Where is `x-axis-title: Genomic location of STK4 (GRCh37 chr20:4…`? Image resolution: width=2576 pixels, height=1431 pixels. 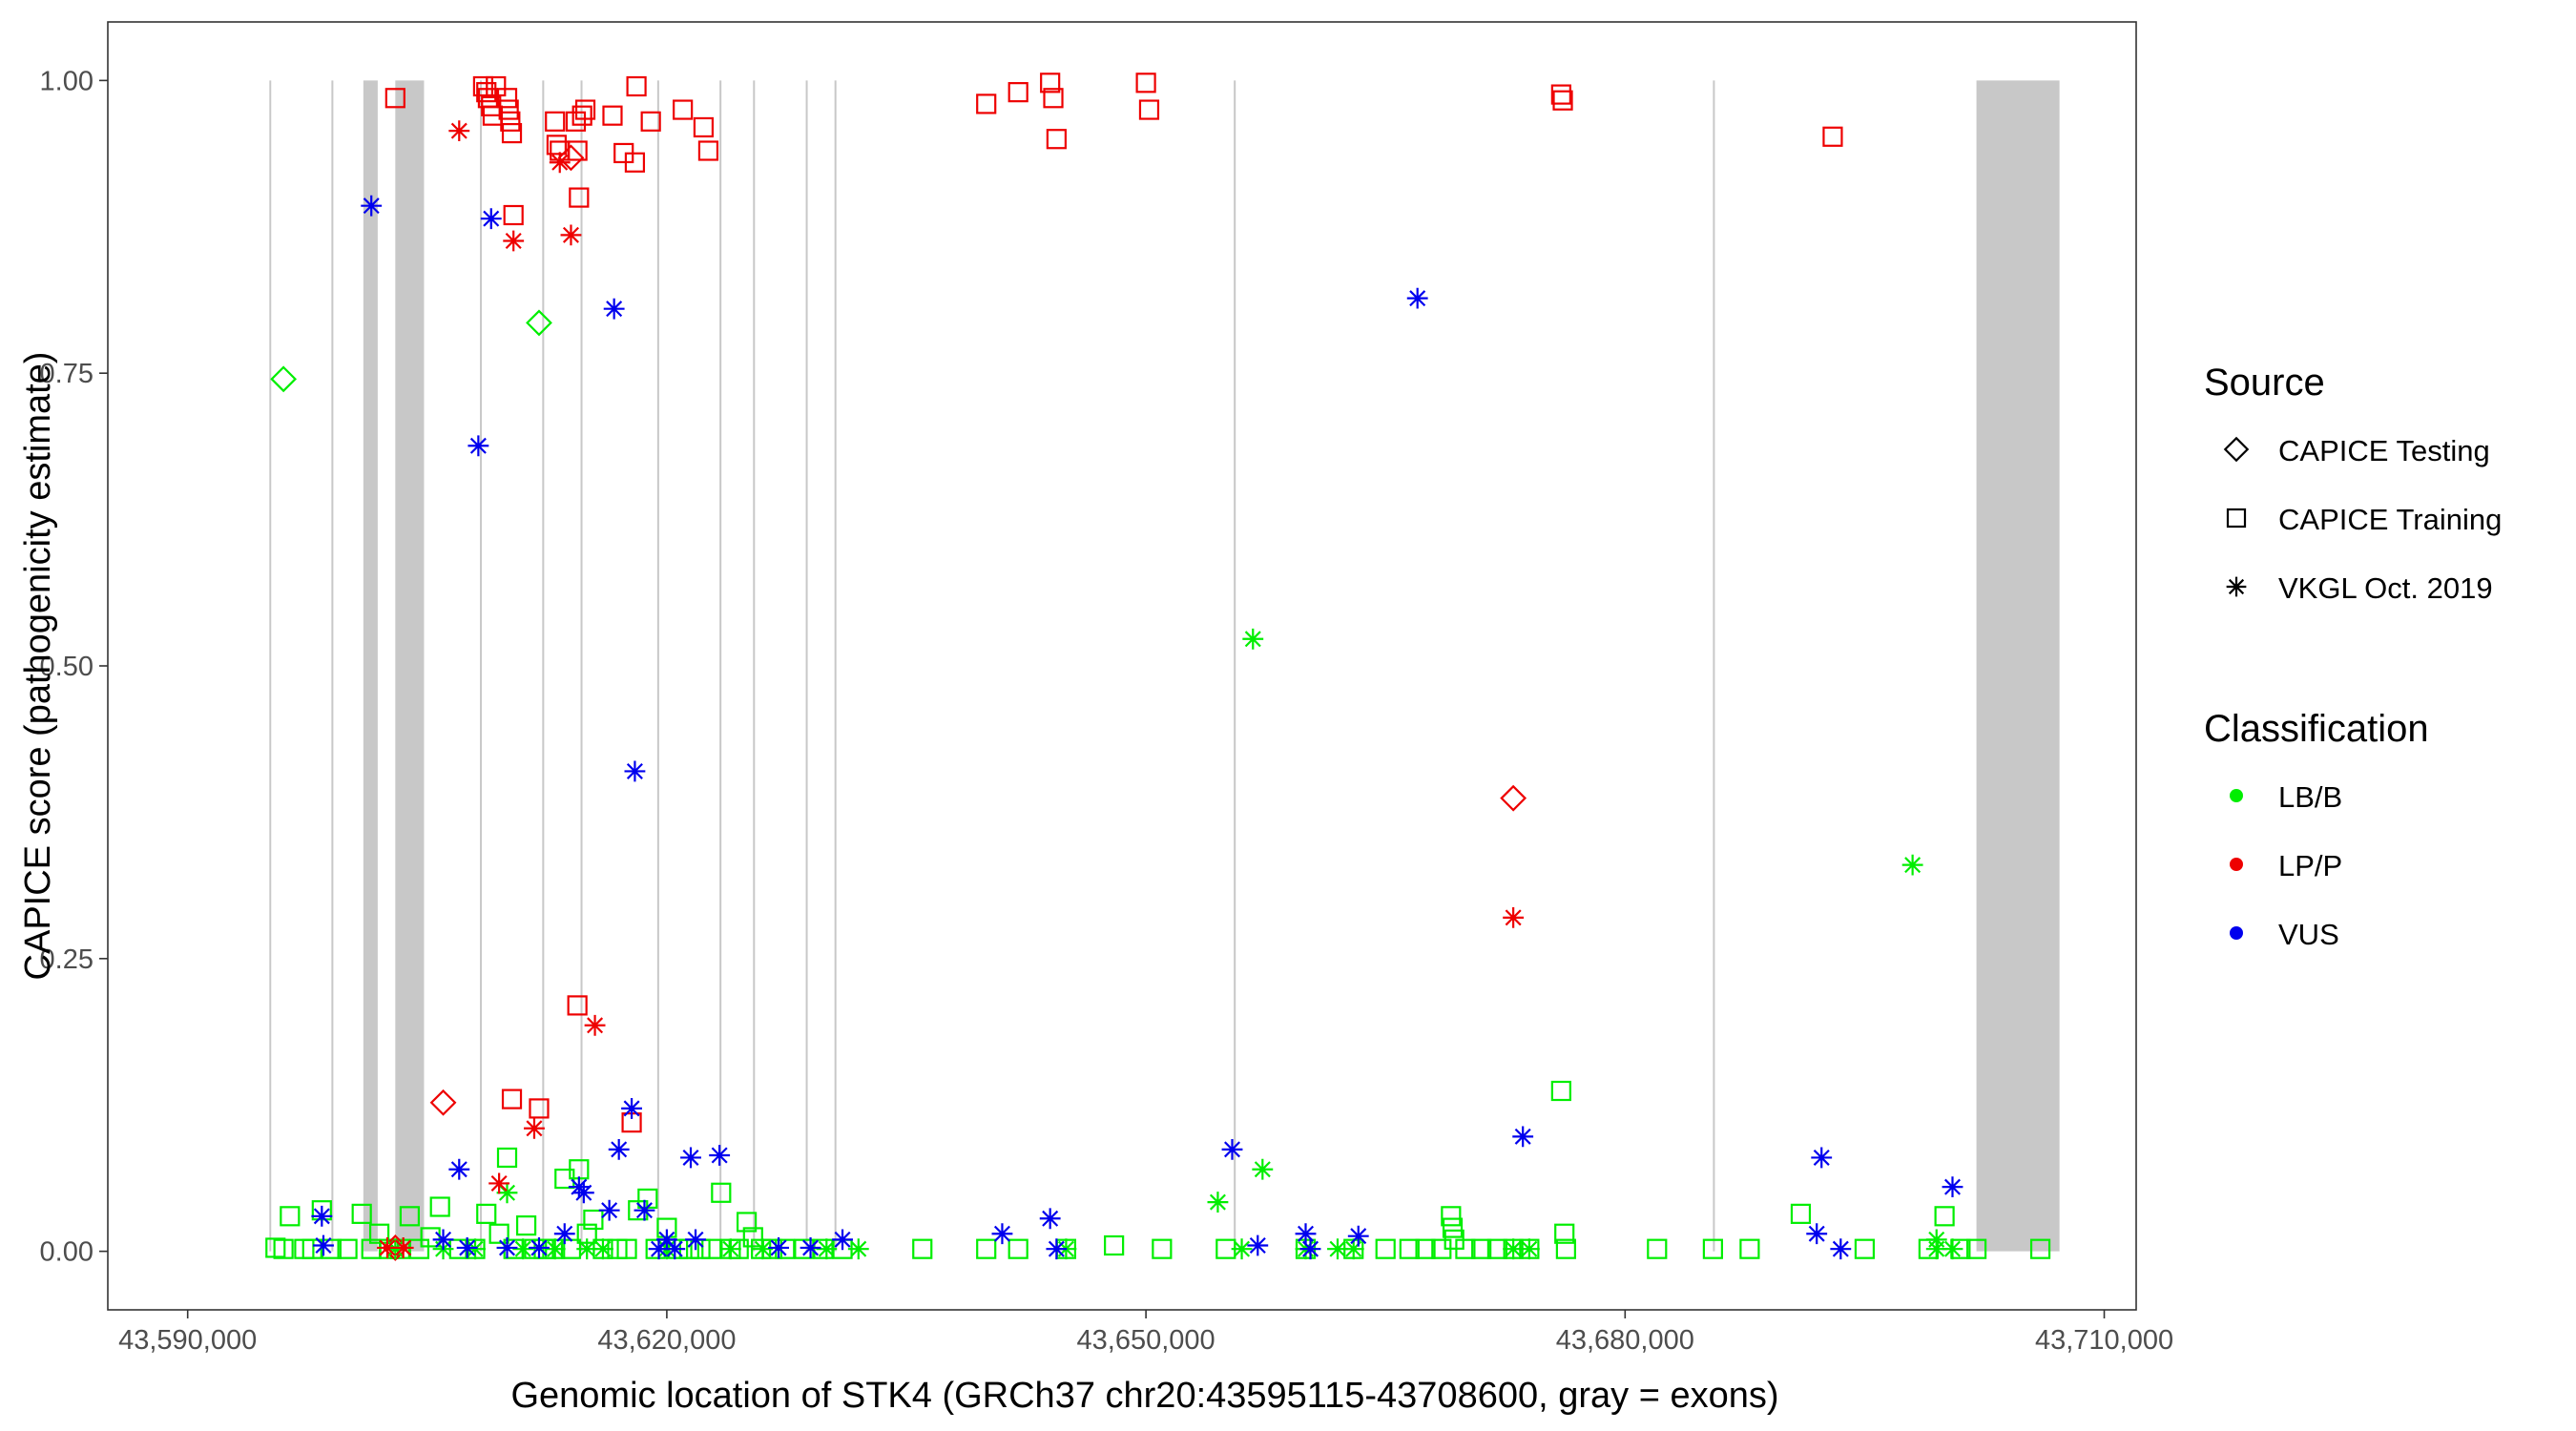
x-axis-title: Genomic location of STK4 (GRCh37 chr20:4… is located at coordinates (1144, 1396).